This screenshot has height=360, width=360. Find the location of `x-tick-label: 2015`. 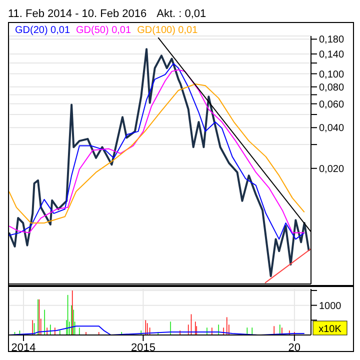

x-tick-label: 2015 is located at coordinates (143, 348).